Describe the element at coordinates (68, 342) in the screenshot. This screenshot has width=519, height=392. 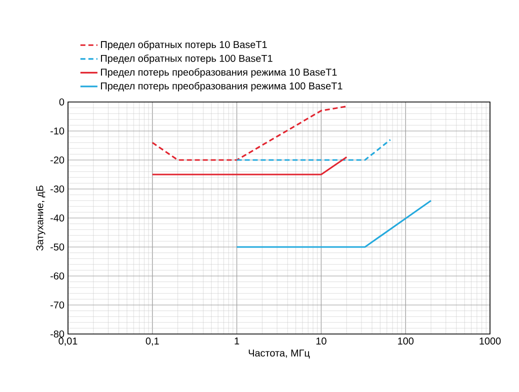
I see `x-tick-label: 0,01` at that location.